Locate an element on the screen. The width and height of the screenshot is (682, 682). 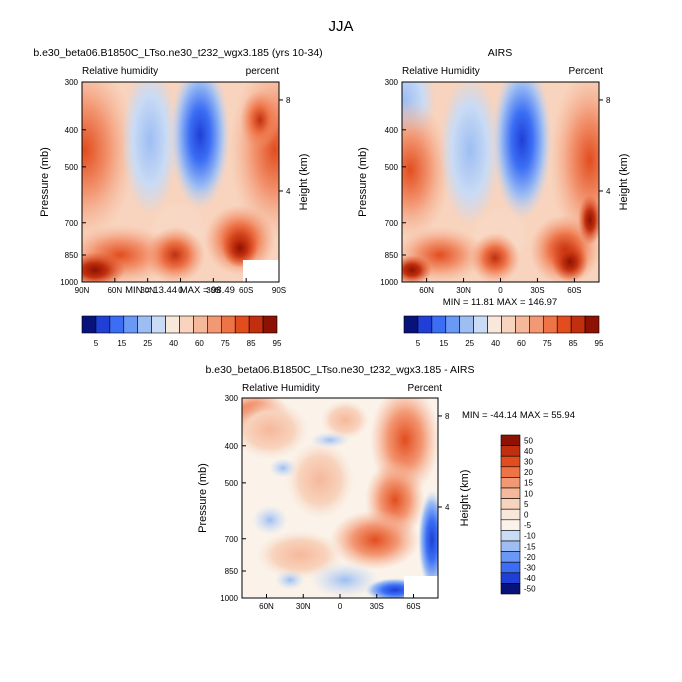
colorbar-label: -50 is located at coordinates (530, 589).